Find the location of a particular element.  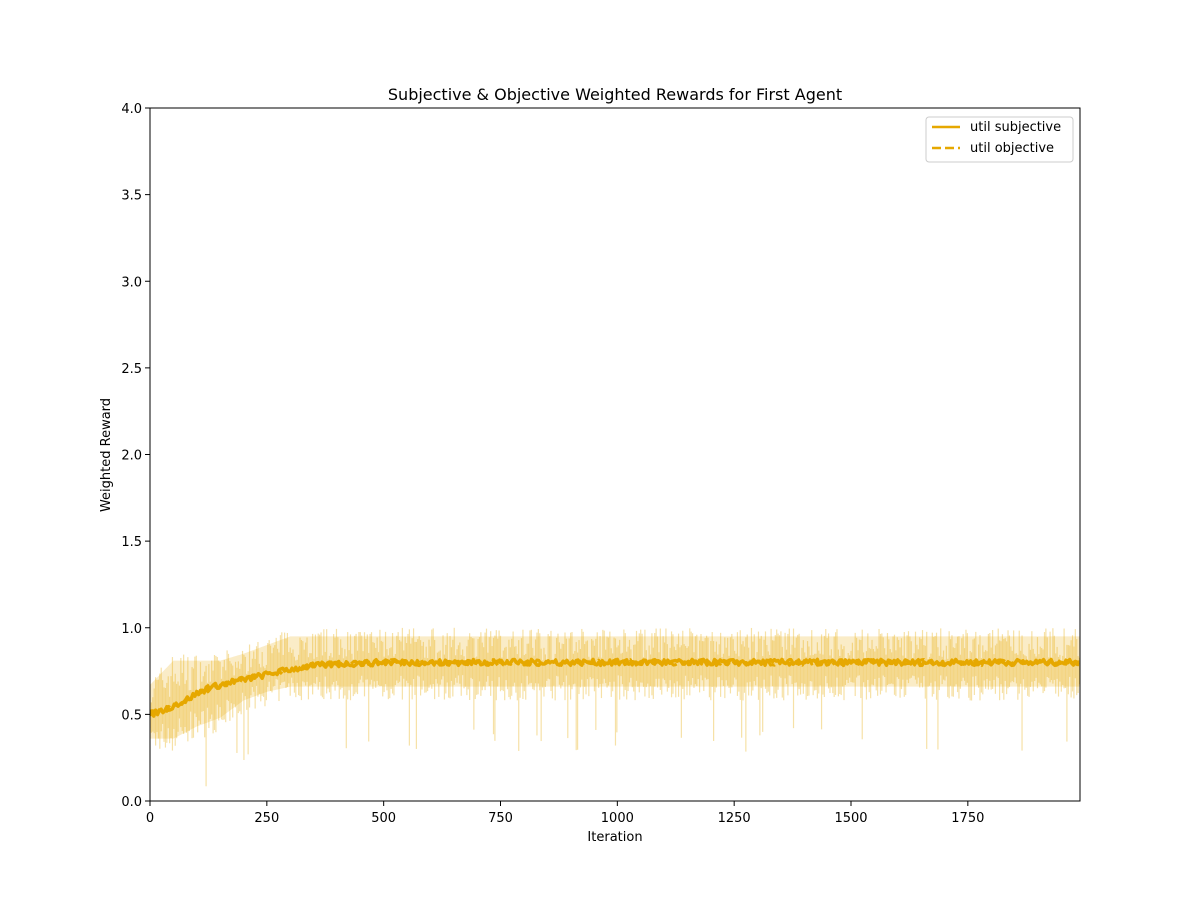

y-axis-label: Weighted Reward is located at coordinates (106, 455).